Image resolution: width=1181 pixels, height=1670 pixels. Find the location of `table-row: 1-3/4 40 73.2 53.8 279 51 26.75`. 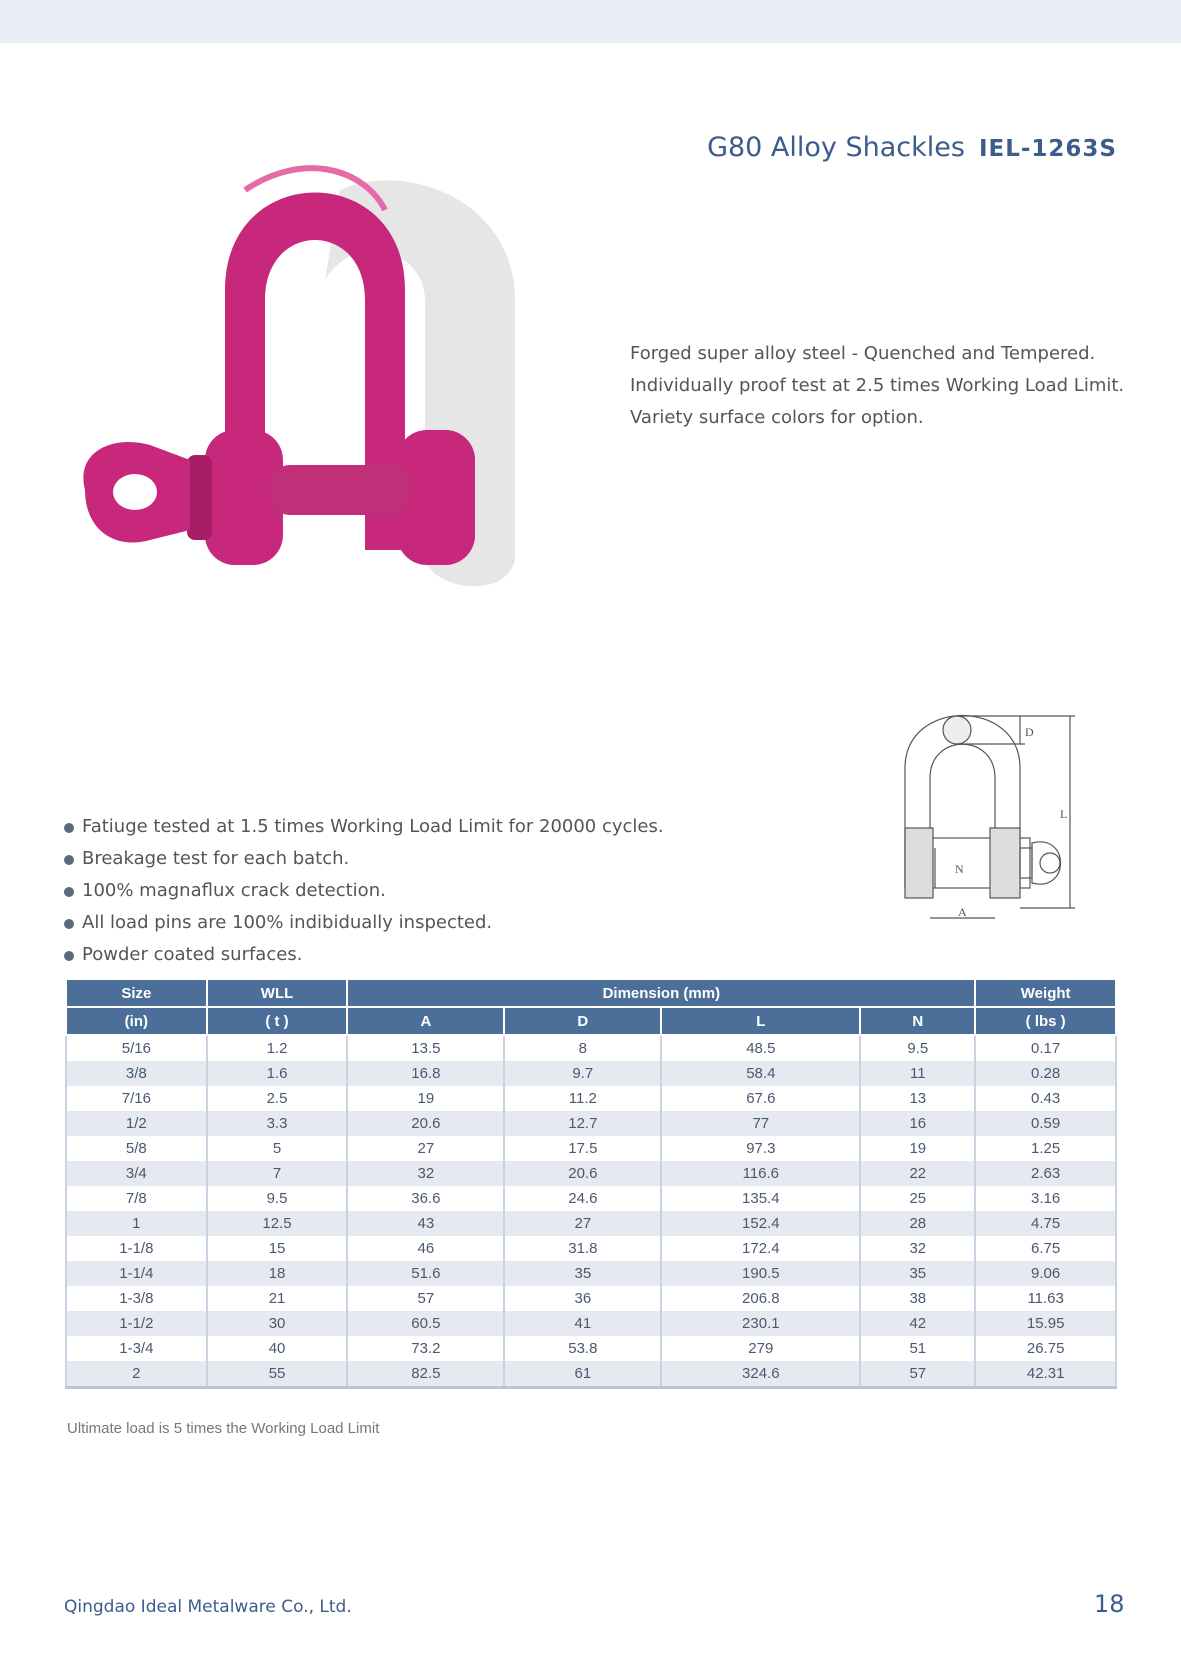

table-row: 1-3/4 40 73.2 53.8 279 51 26.75 is located at coordinates (591, 1348).